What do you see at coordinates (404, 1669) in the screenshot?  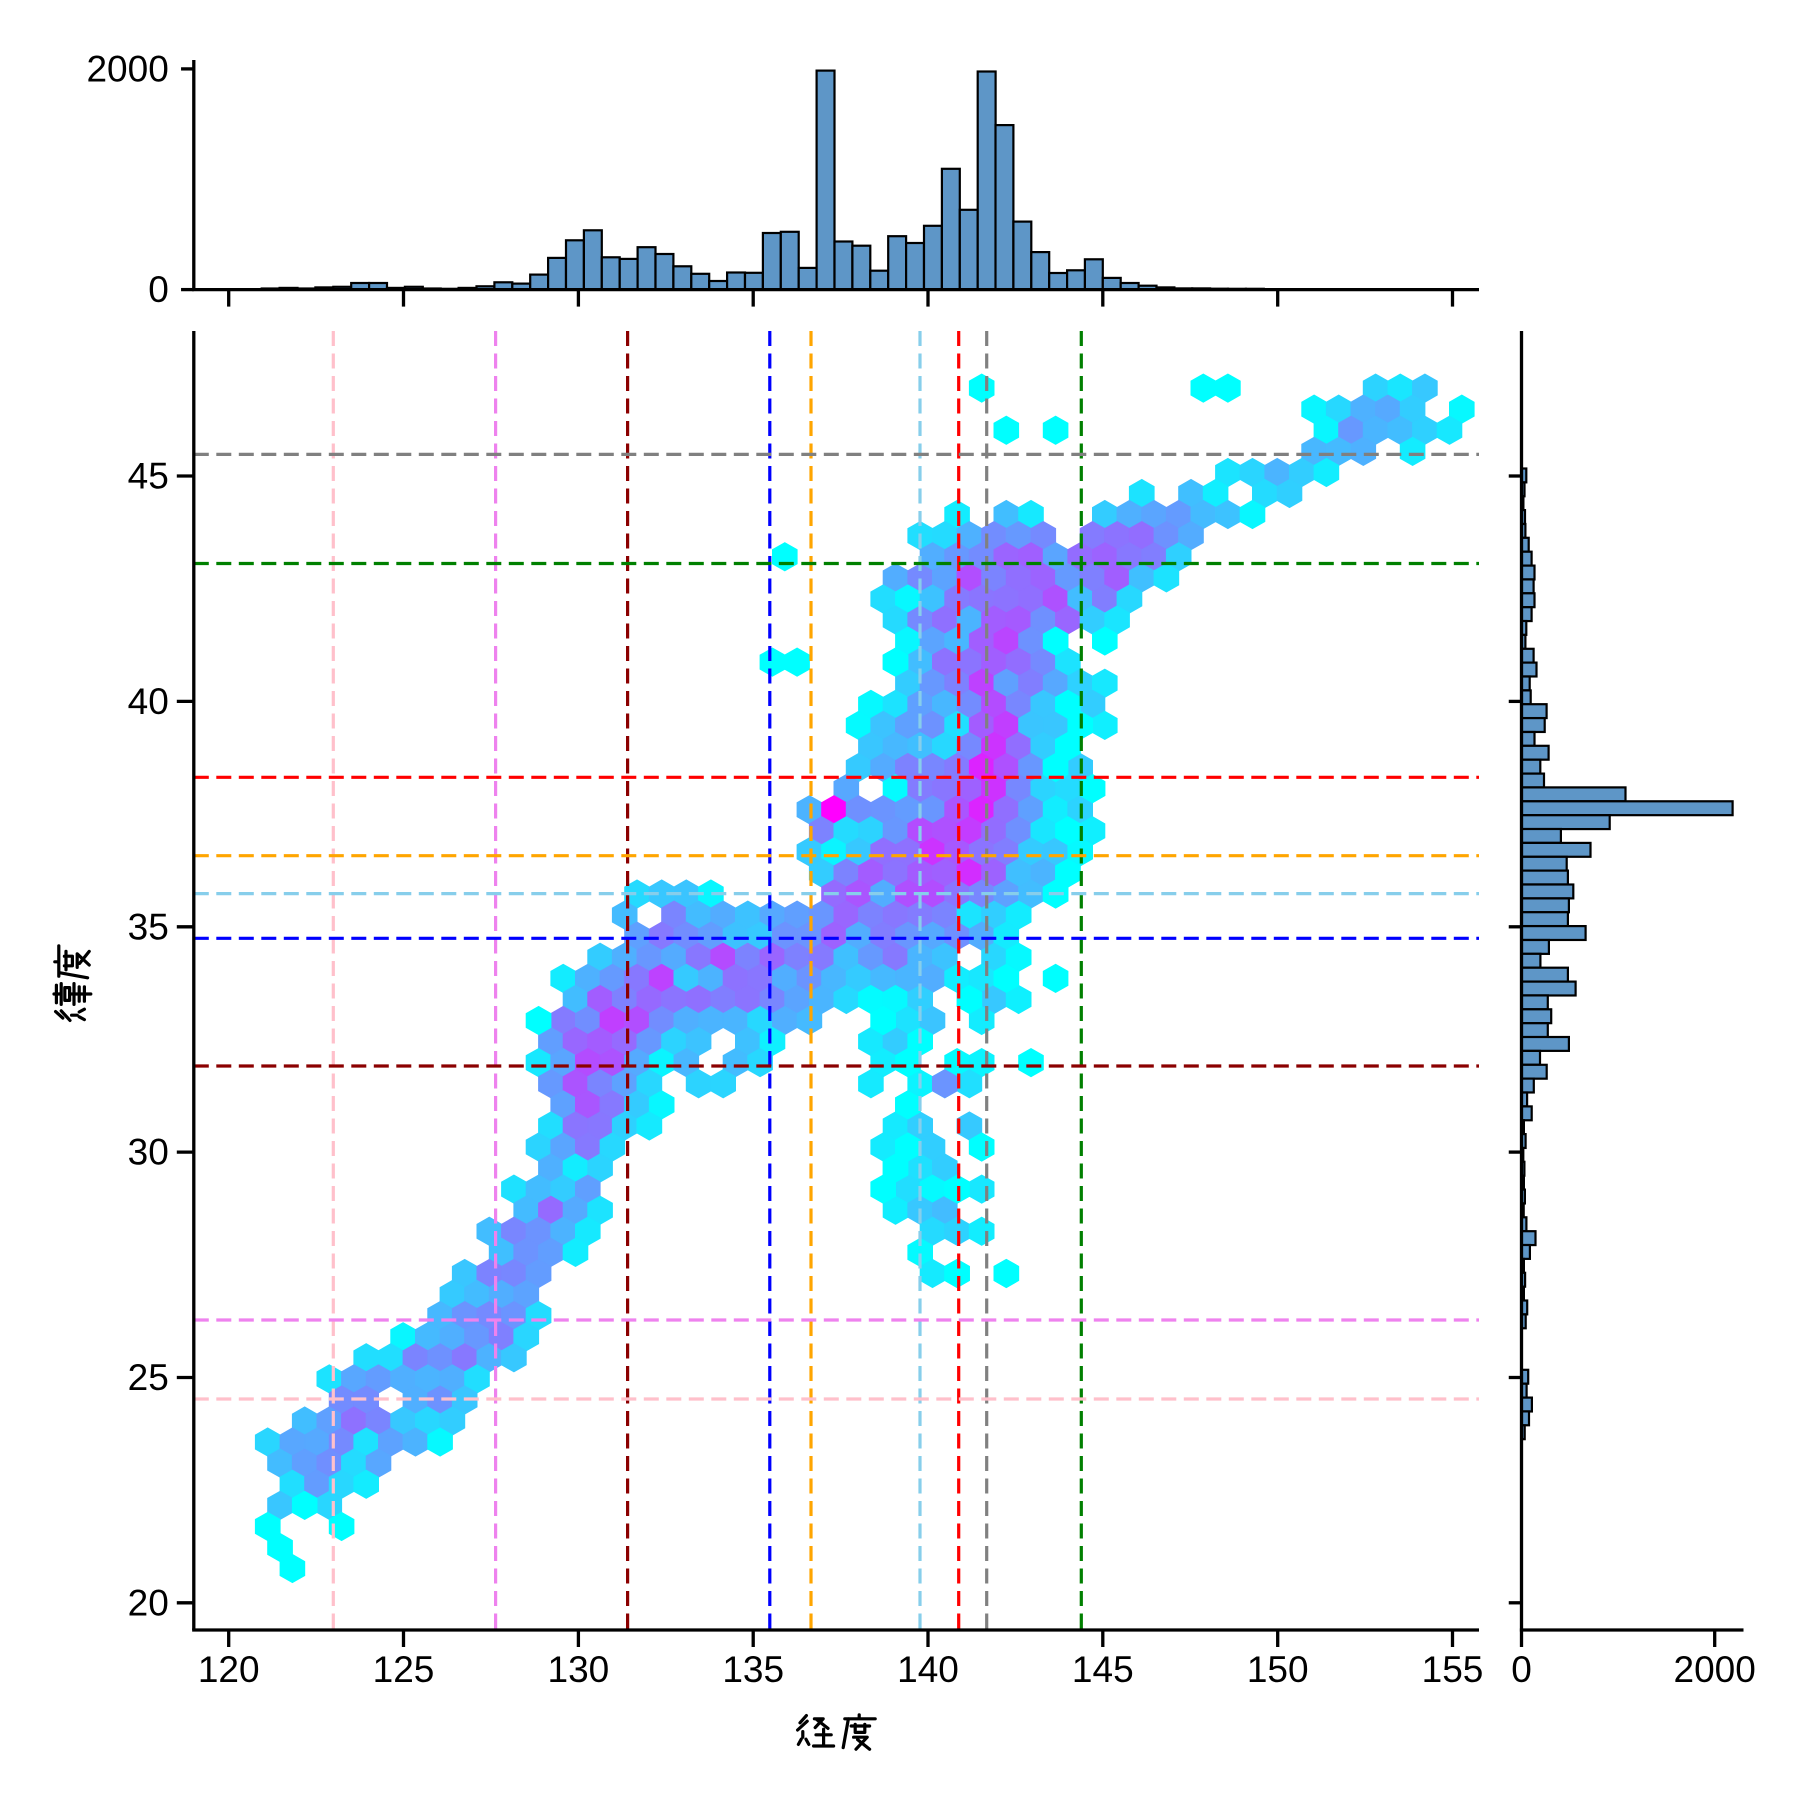 I see `svg-text: 125` at bounding box center [404, 1669].